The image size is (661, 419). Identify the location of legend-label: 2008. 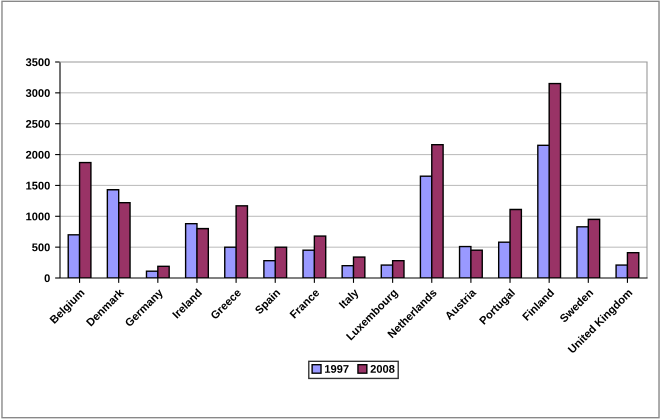
(382, 369).